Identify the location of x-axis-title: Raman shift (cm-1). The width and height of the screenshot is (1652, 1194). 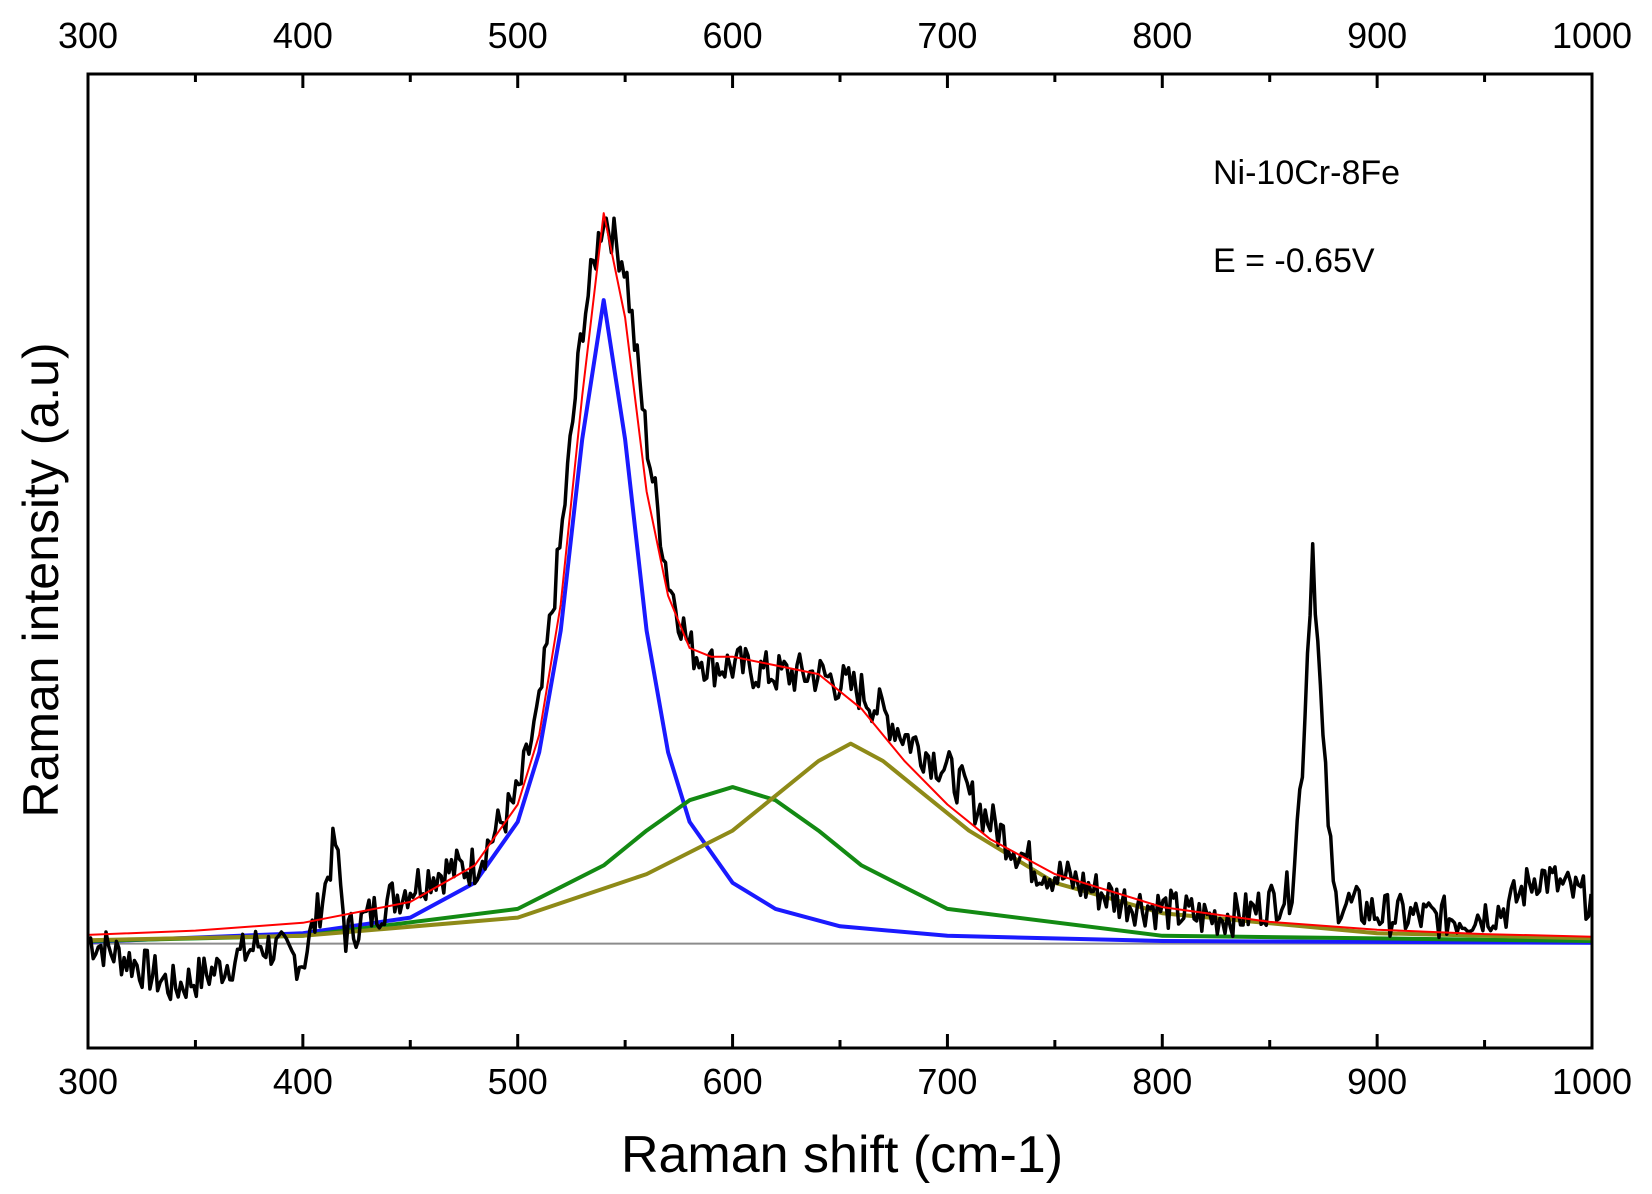
(842, 1155).